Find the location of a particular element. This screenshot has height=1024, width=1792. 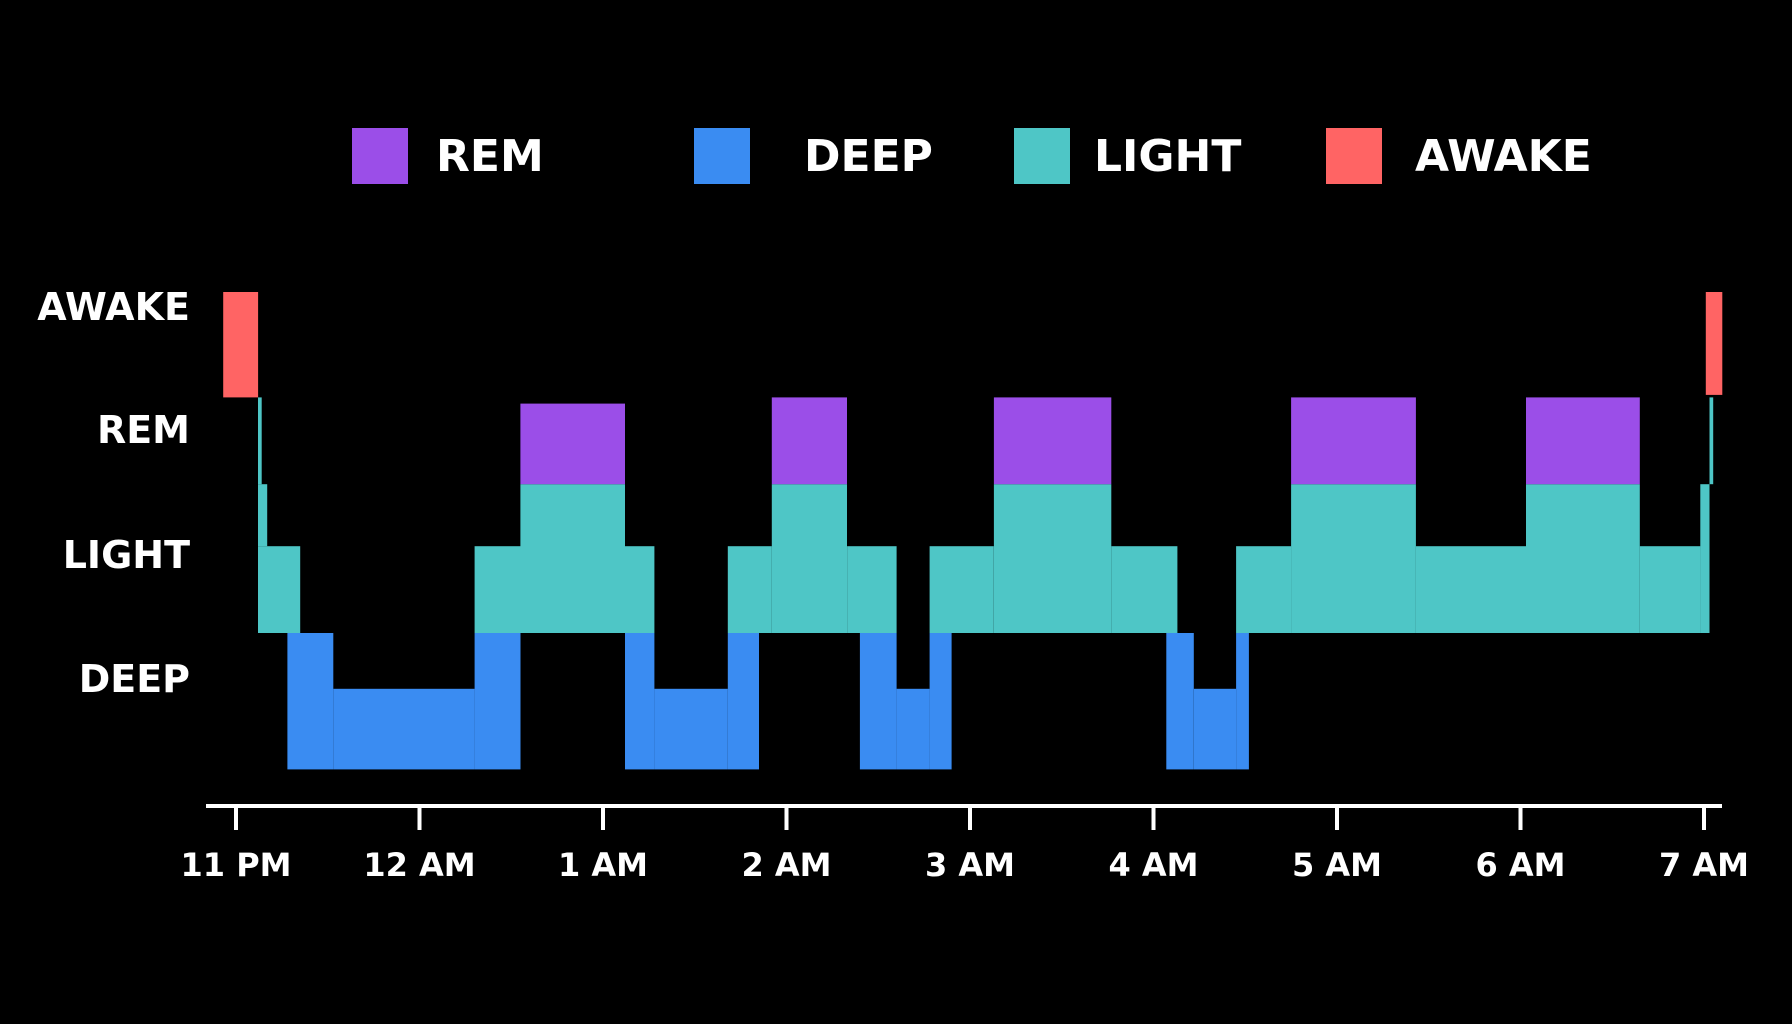

legend: REM DEEP LIGHT AWAKE is located at coordinates (972, 156).